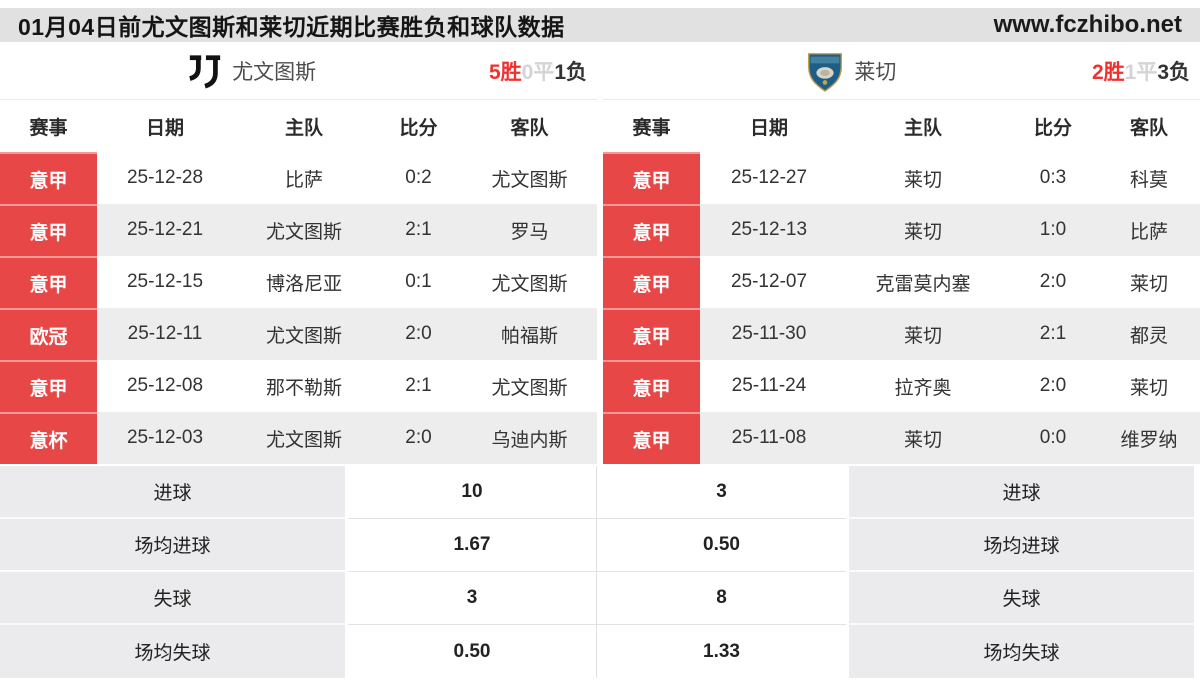 The width and height of the screenshot is (1200, 683). I want to click on stat-label-left: 进球, so click(172, 492).